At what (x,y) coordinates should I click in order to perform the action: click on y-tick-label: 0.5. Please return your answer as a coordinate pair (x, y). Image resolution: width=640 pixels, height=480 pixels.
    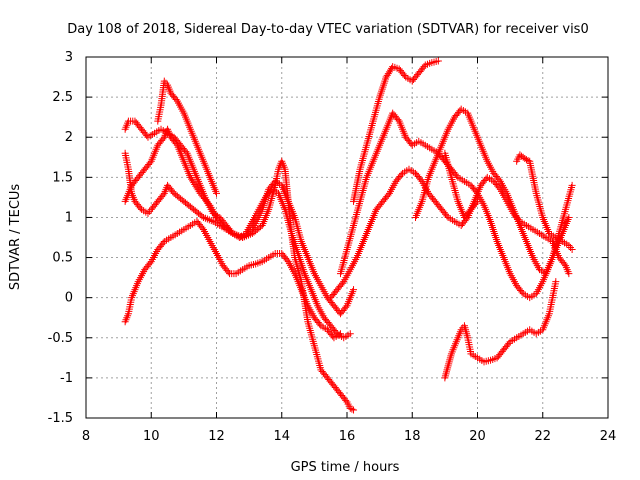
    Looking at the image, I should click on (62, 258).